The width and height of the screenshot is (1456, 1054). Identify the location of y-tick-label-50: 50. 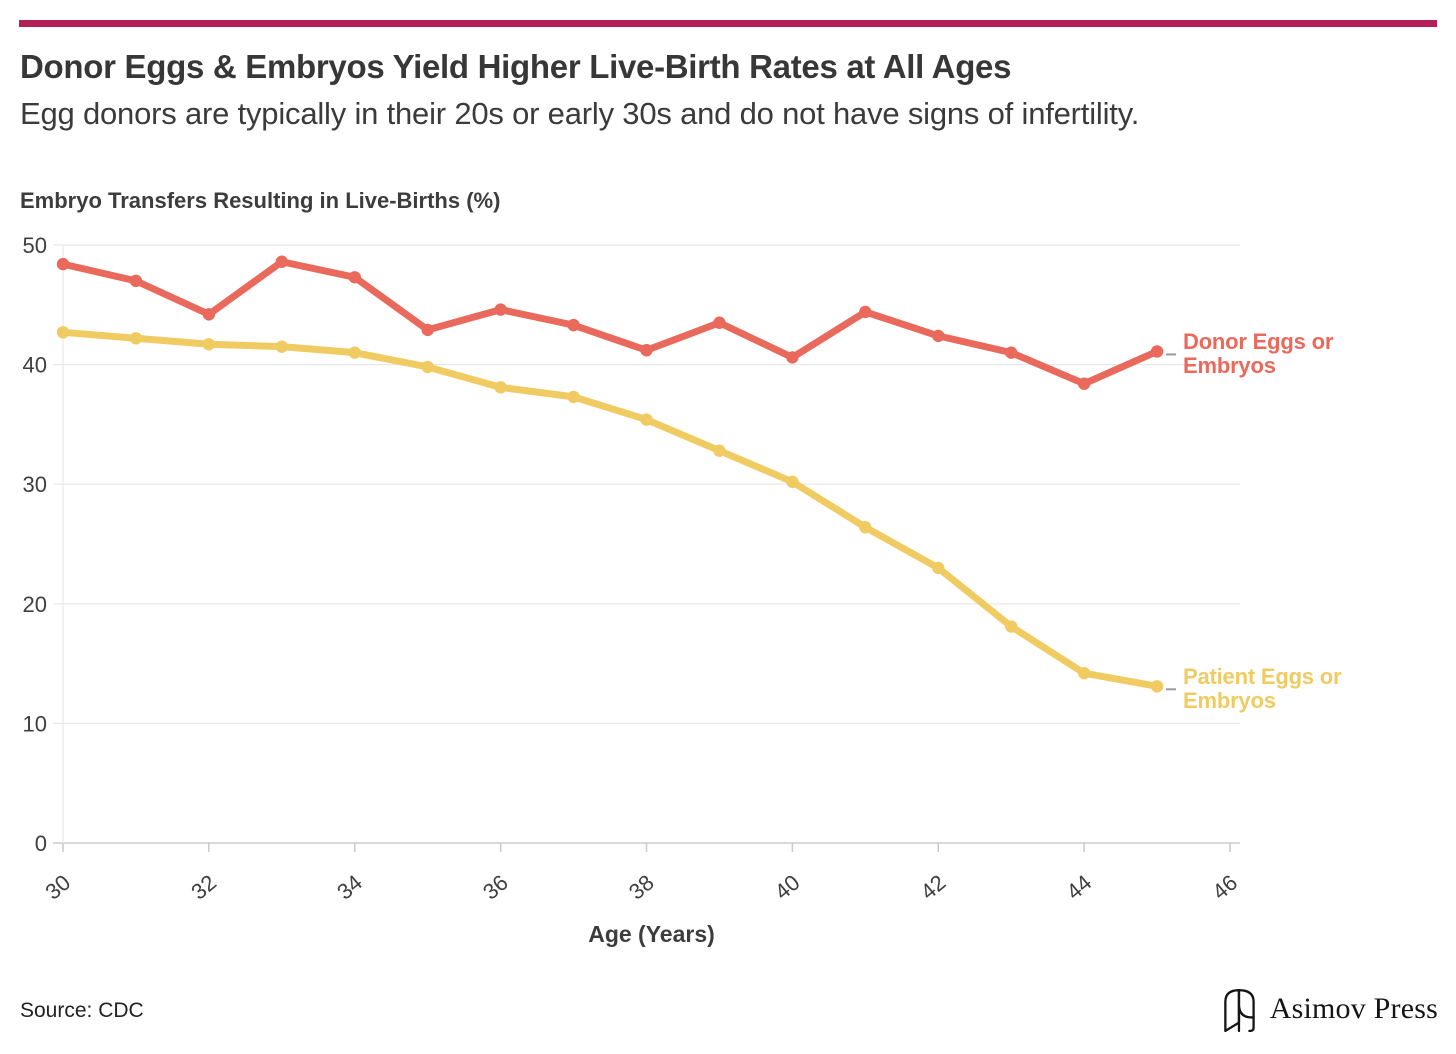
(35, 245).